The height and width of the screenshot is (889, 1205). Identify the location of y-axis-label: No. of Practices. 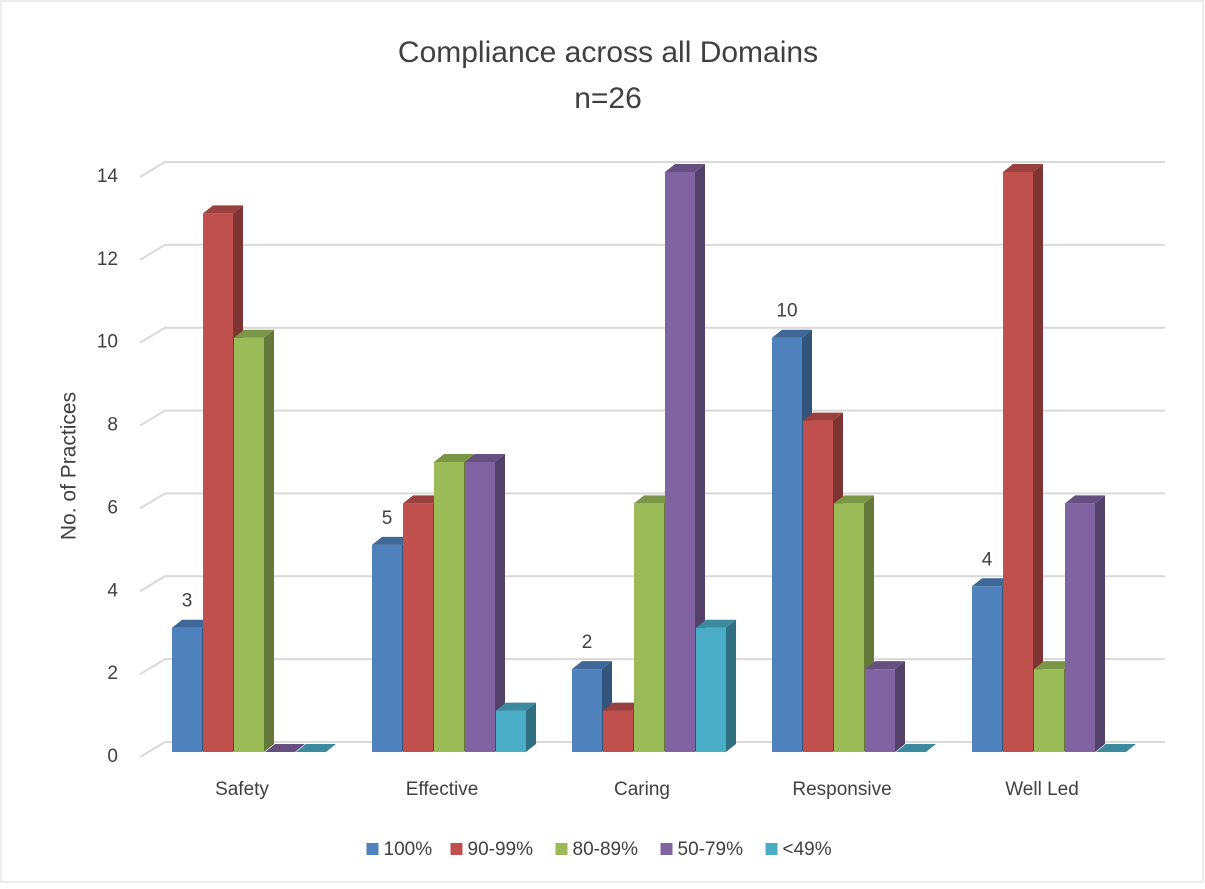
(69, 466).